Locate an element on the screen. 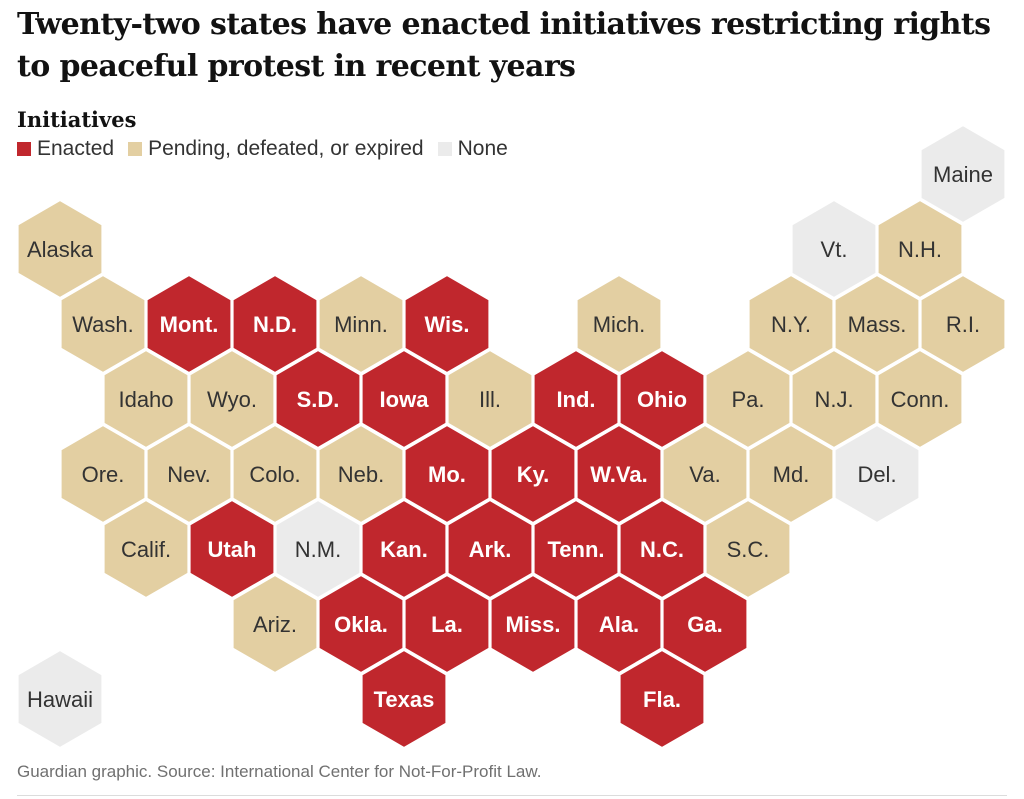  state-label-pa: Pa. is located at coordinates (747, 399).